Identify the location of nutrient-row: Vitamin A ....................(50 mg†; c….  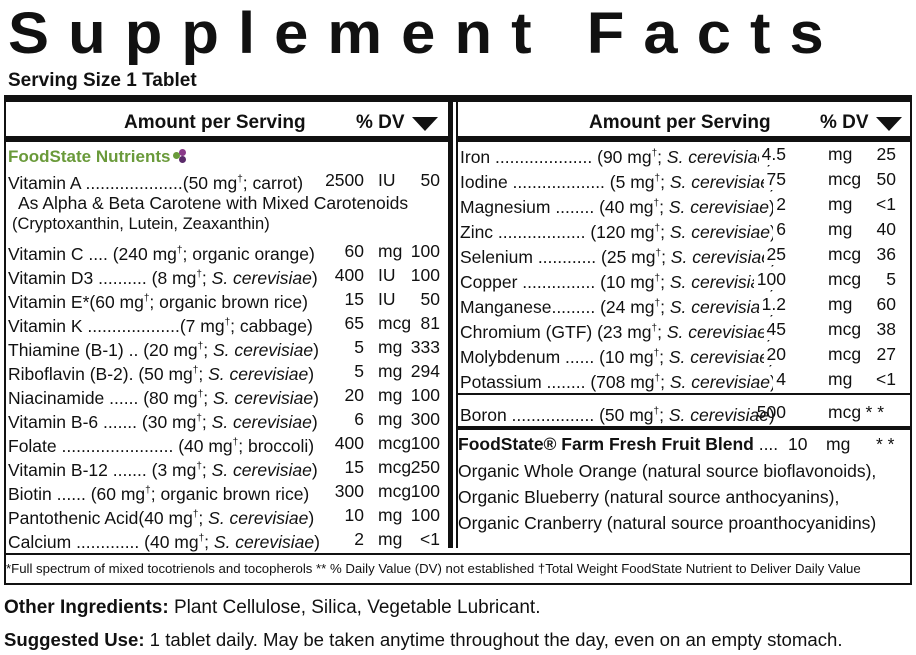
(224, 181).